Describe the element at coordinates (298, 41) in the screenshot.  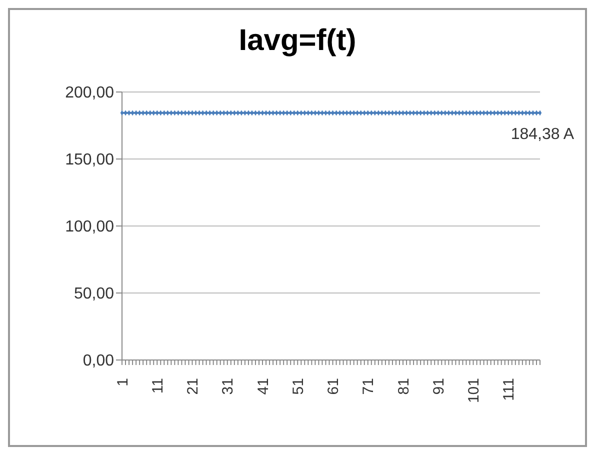
I see `chart-title: Iavg=f(t)` at that location.